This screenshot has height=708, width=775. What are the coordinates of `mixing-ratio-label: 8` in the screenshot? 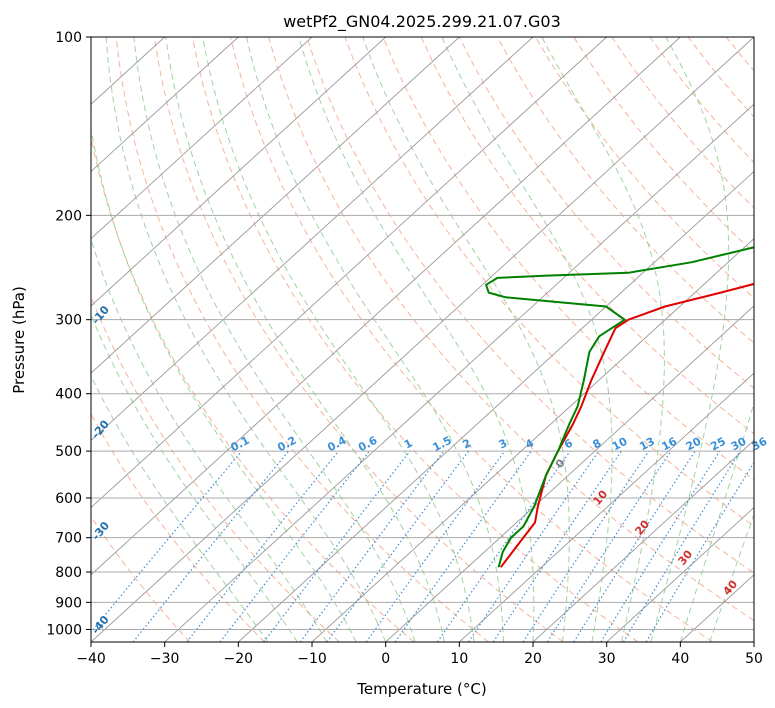 It's located at (597, 443).